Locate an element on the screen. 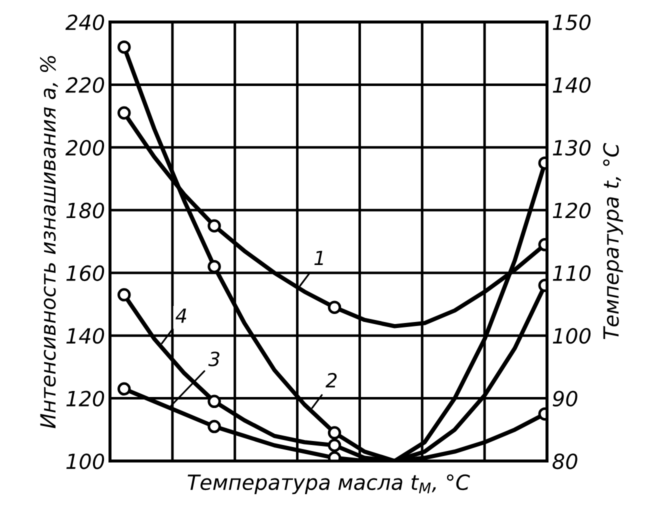  y2-tick-label: 100 is located at coordinates (571, 336).